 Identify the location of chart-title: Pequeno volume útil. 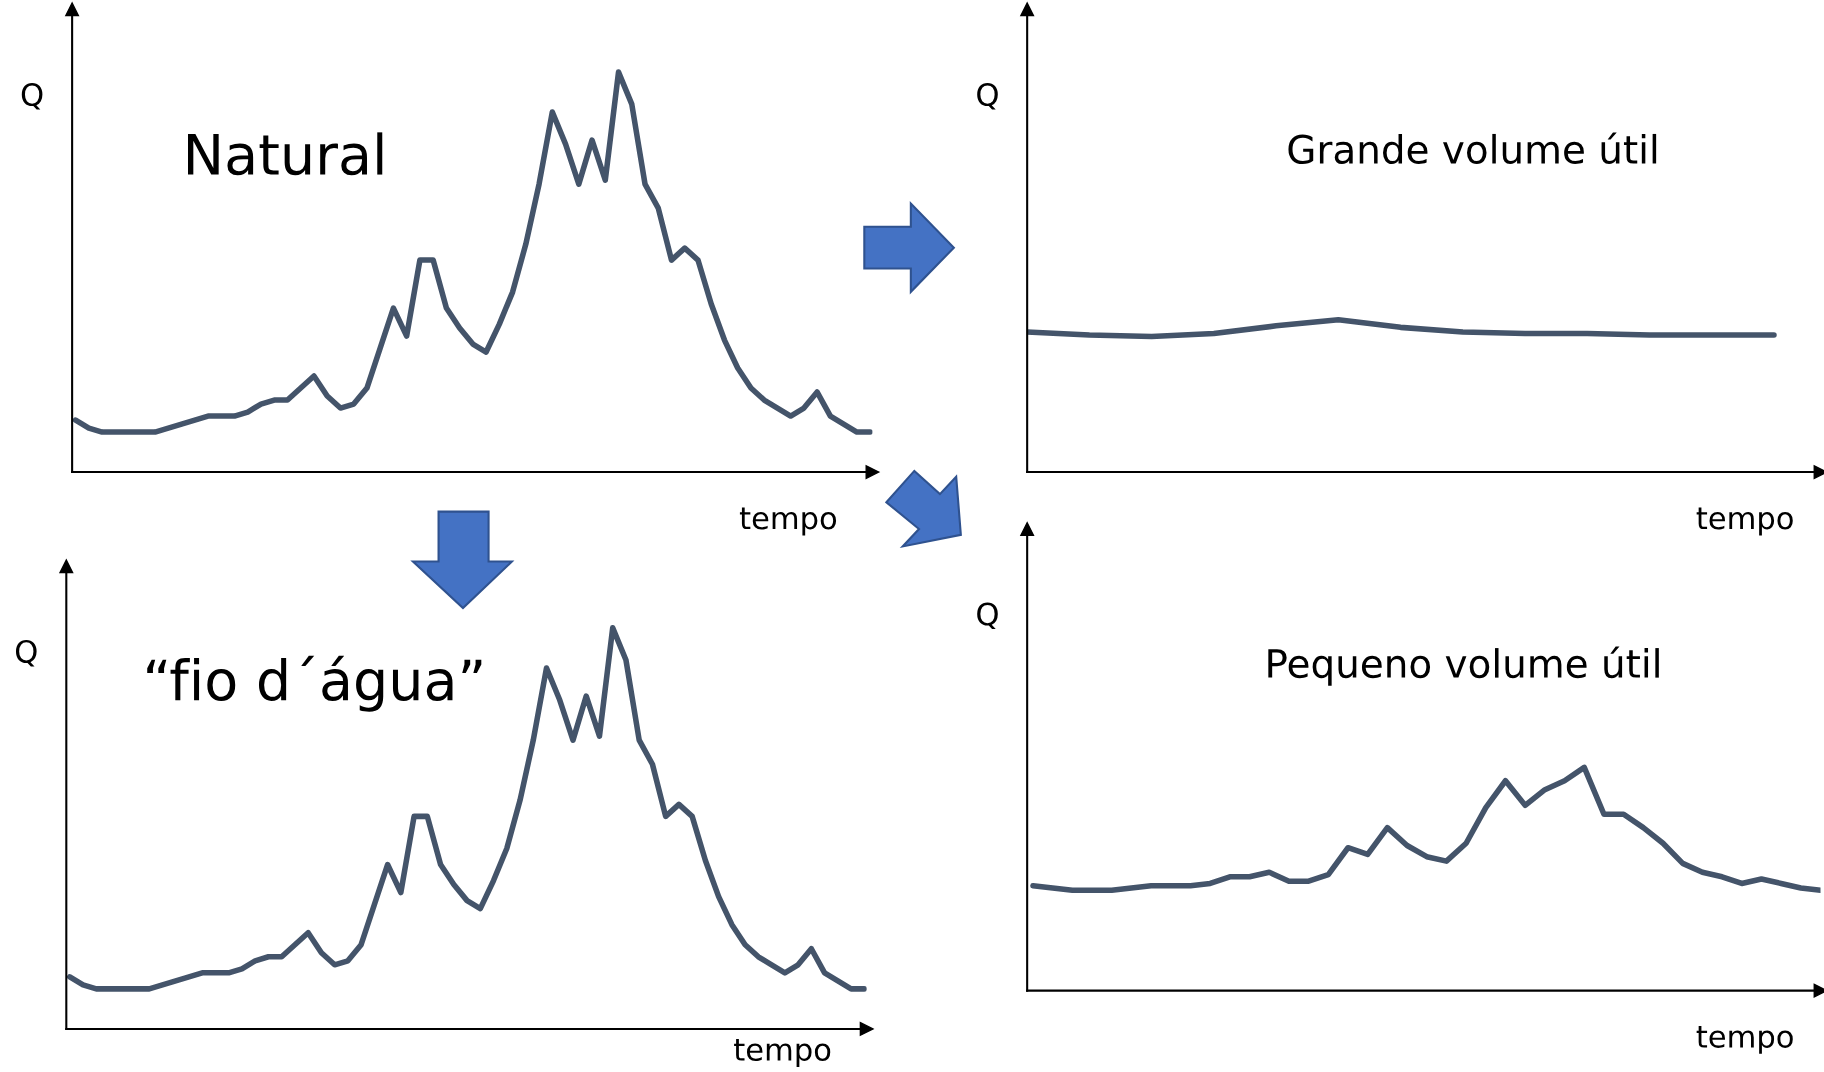
(1463, 666).